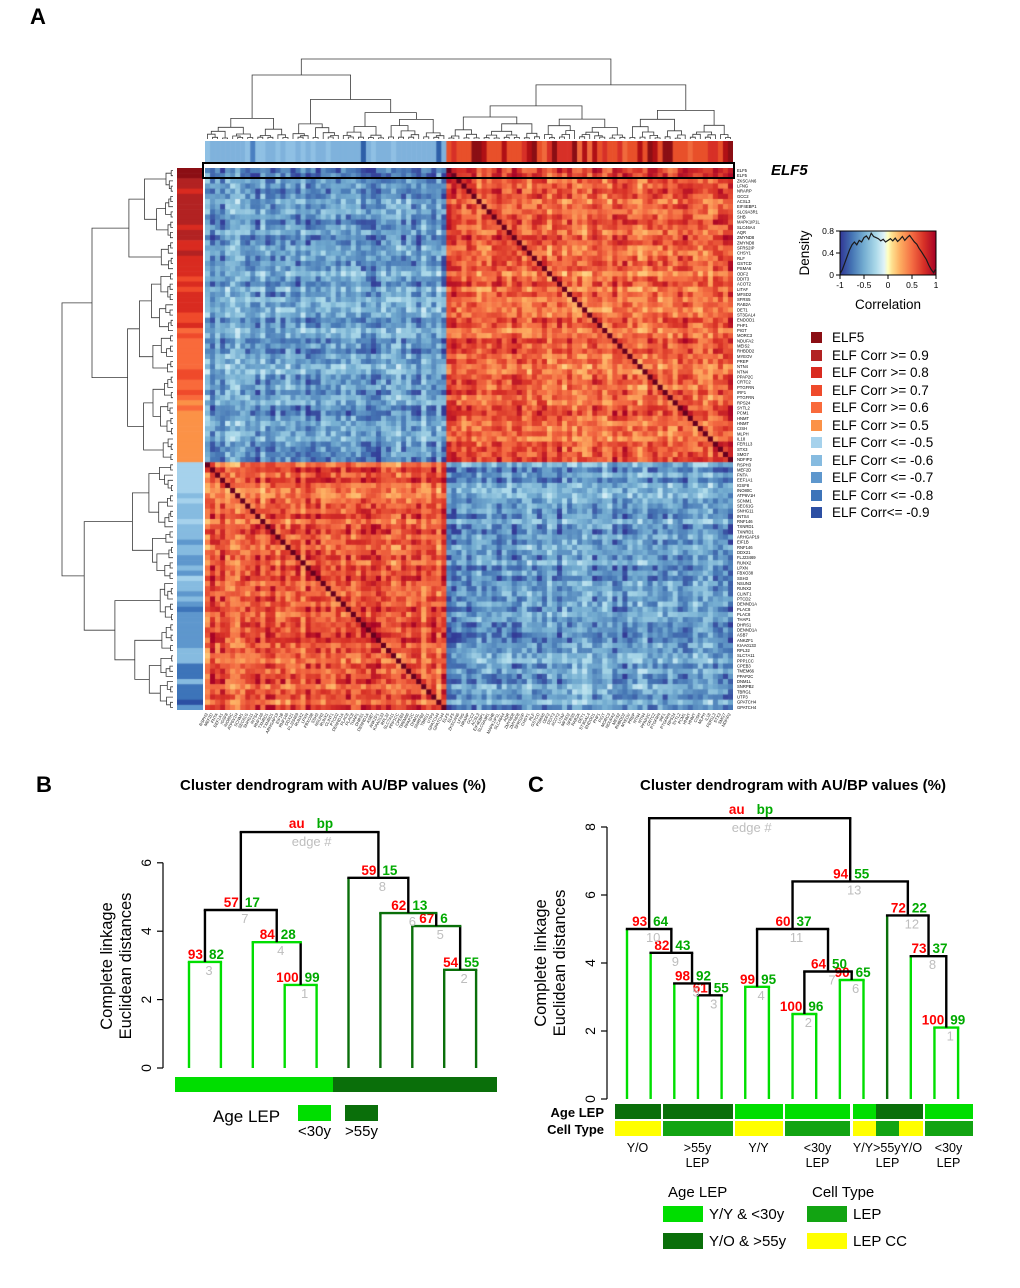 The width and height of the screenshot is (1020, 1288). I want to click on gene-row-label: TXNRD1, so click(745, 526).